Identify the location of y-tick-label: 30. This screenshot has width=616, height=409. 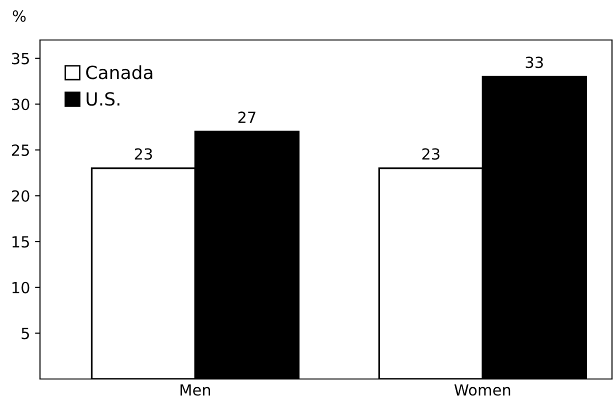
(21, 104).